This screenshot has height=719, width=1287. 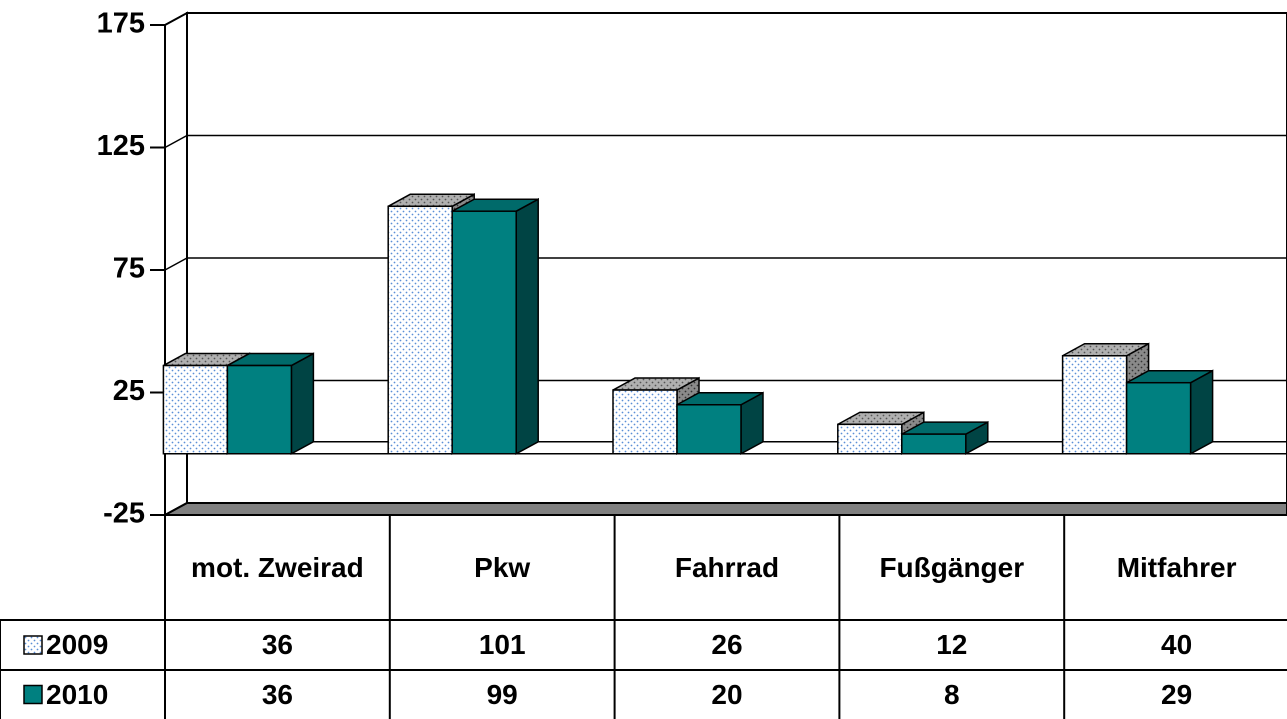 I want to click on table-value: 29, so click(x=1177, y=694).